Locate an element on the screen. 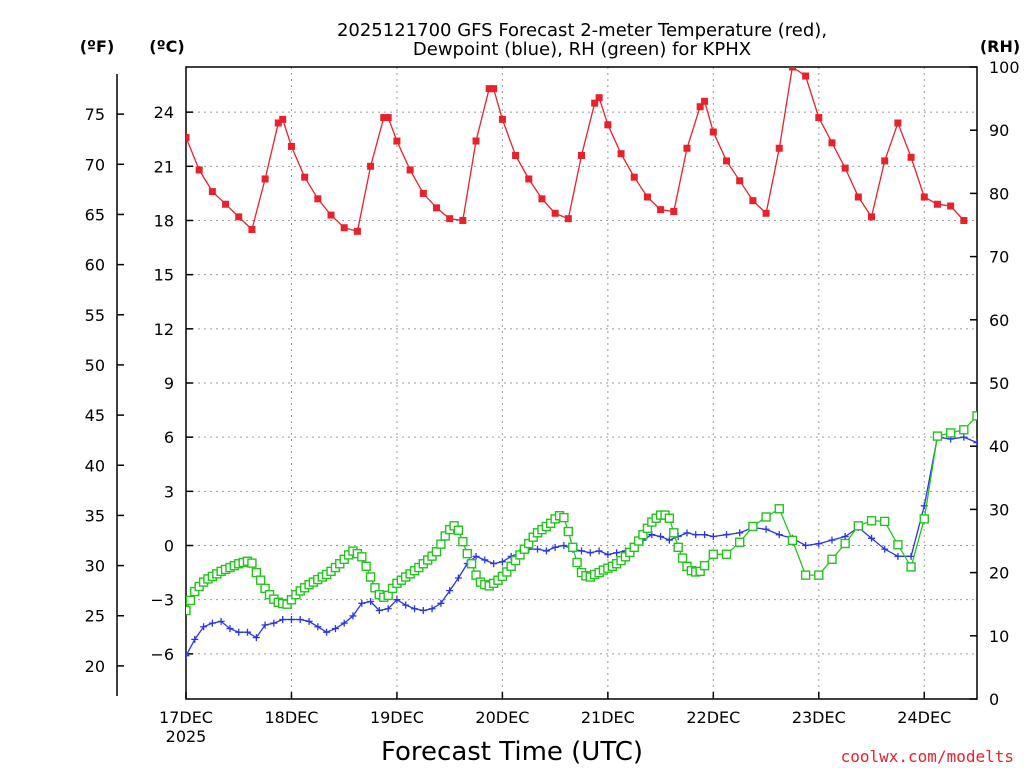  fahrenheit-tick-label: 35 is located at coordinates (95, 515).